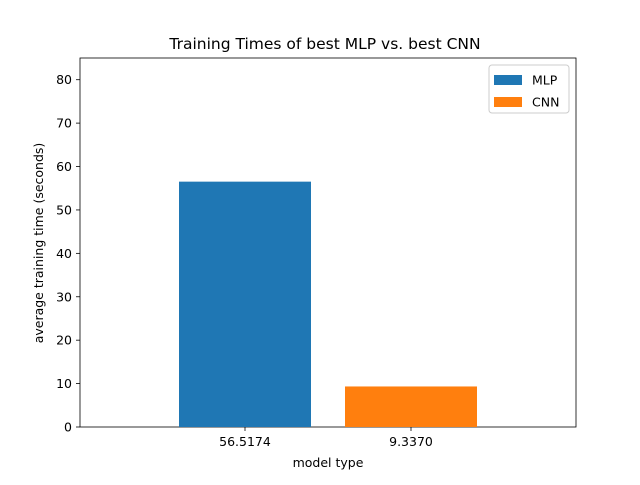  I want to click on legend-swatch-mlp, so click(508, 80).